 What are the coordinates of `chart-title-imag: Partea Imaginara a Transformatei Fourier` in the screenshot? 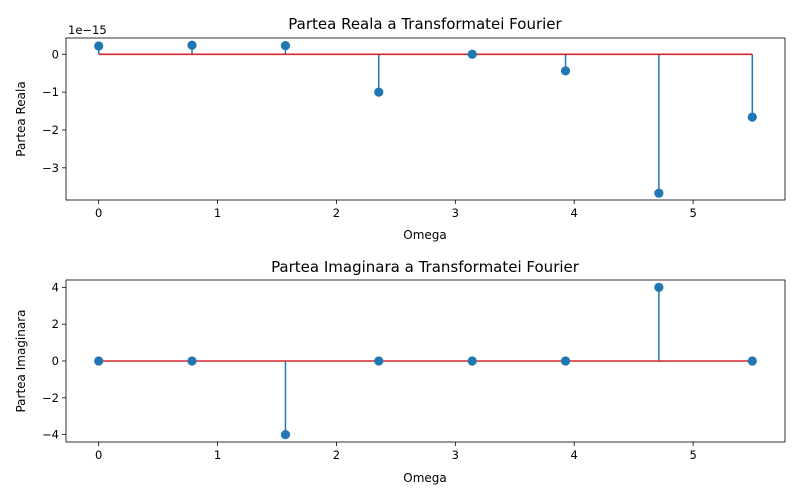 It's located at (425, 267).